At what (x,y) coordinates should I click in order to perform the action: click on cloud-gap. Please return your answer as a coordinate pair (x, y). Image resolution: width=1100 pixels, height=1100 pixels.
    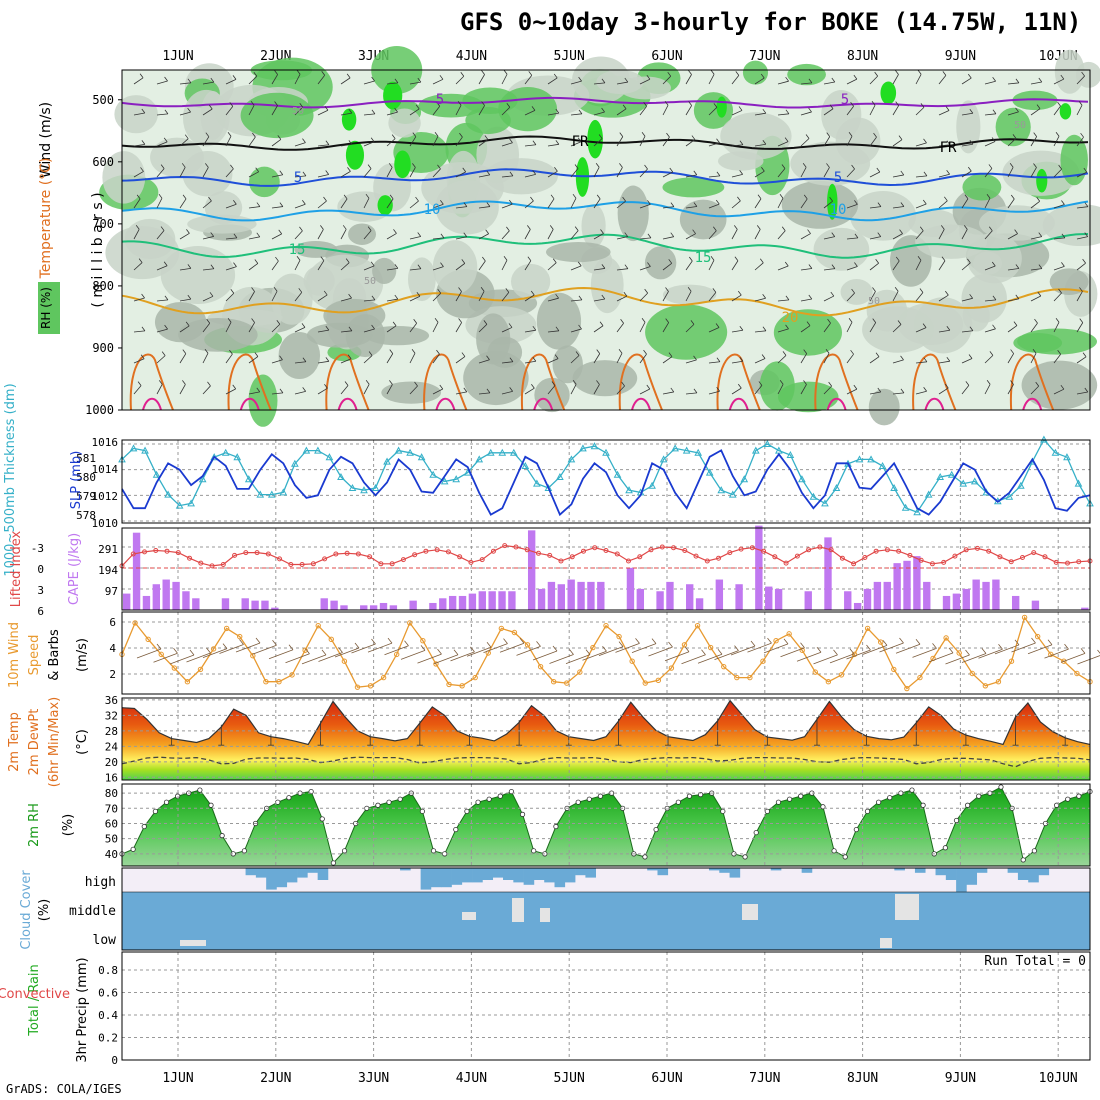
    Looking at the image, I should click on (750, 912).